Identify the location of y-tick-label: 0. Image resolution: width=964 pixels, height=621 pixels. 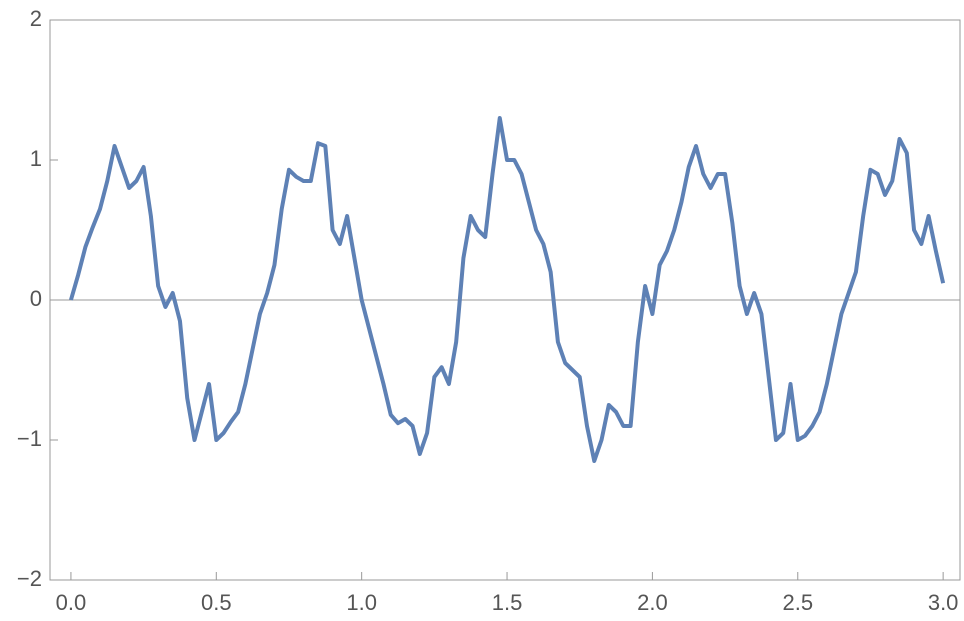
(36, 298).